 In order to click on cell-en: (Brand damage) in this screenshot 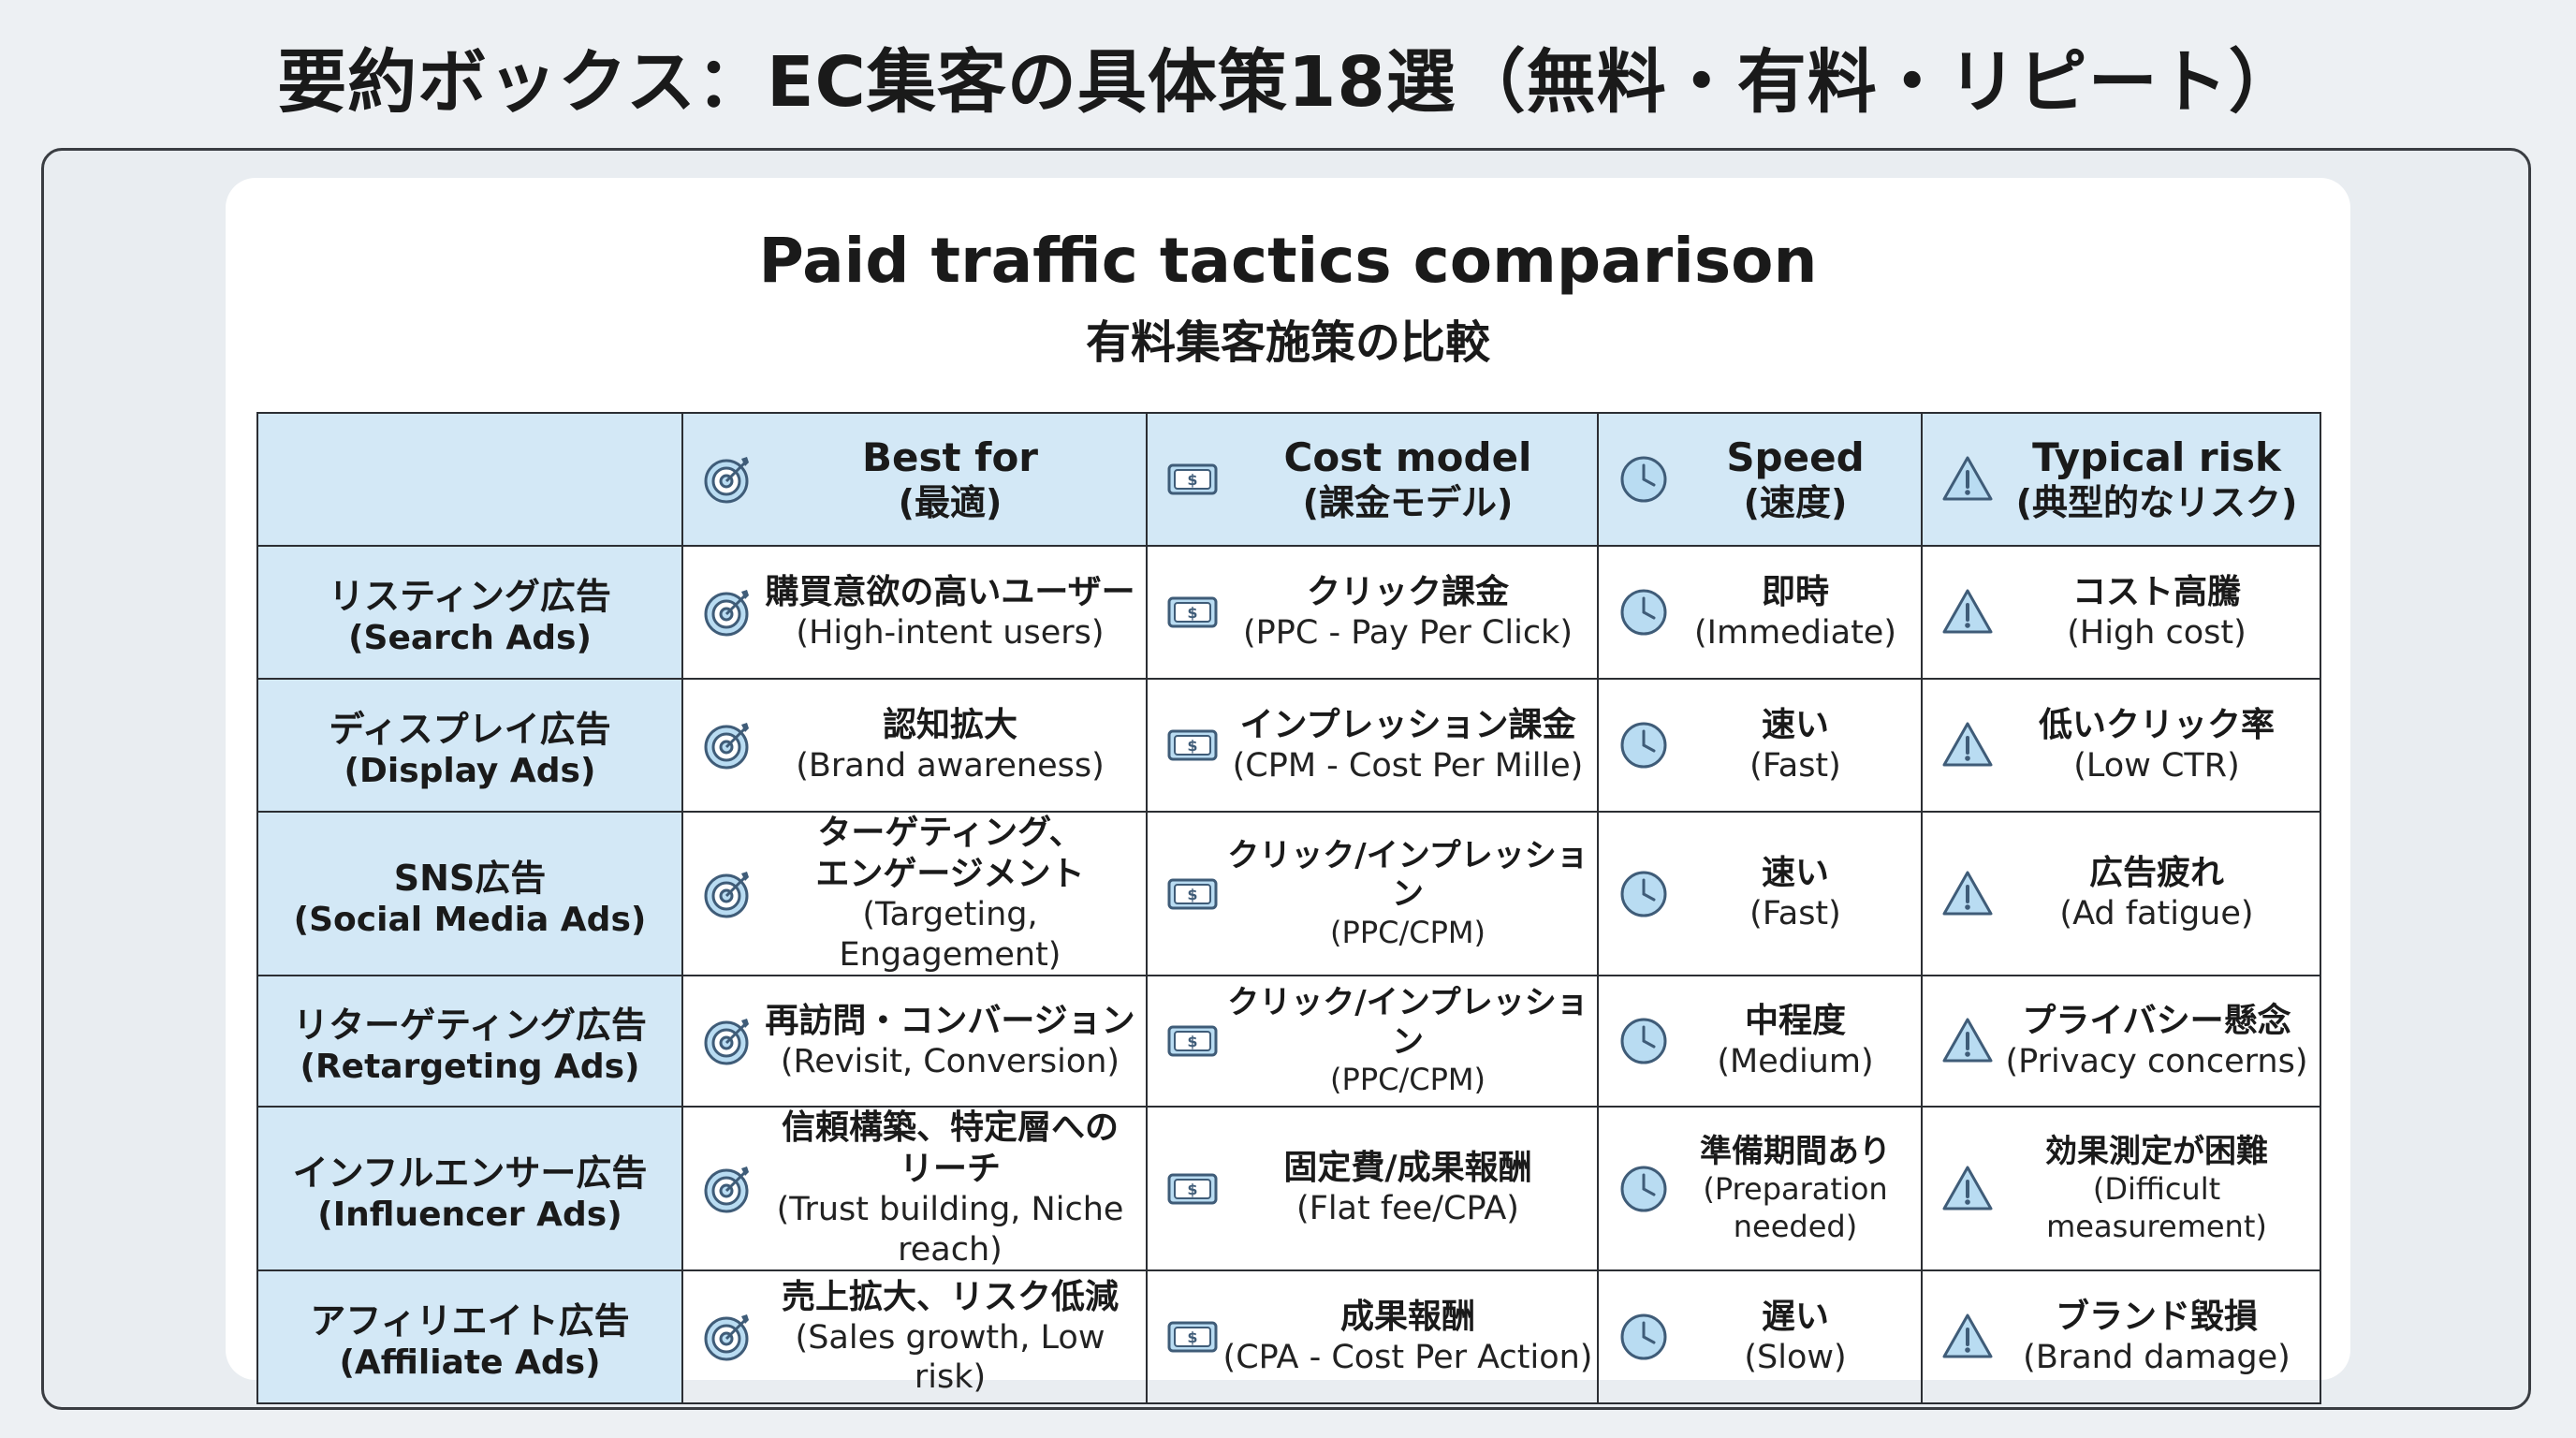, I will do `click(2157, 1357)`.